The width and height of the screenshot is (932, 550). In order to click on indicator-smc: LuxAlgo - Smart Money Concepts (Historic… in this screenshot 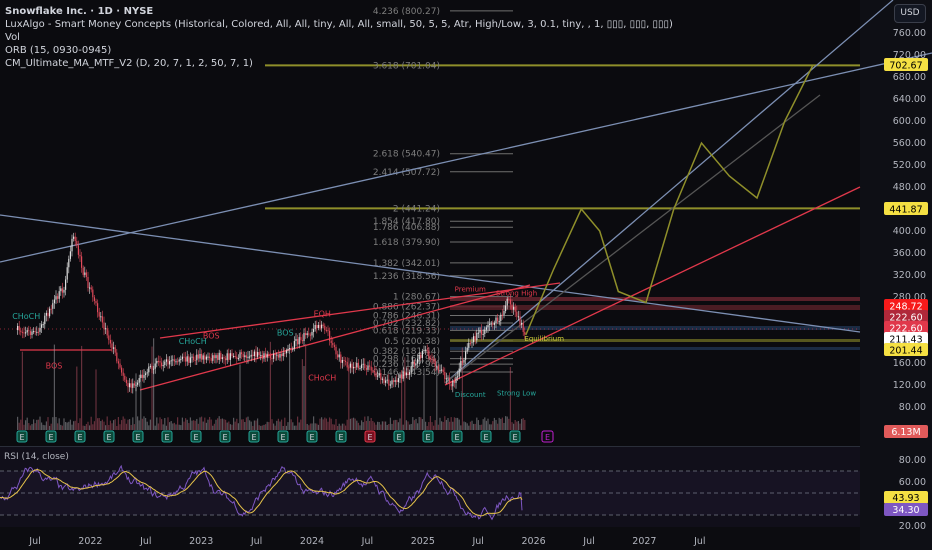, I will do `click(339, 24)`.